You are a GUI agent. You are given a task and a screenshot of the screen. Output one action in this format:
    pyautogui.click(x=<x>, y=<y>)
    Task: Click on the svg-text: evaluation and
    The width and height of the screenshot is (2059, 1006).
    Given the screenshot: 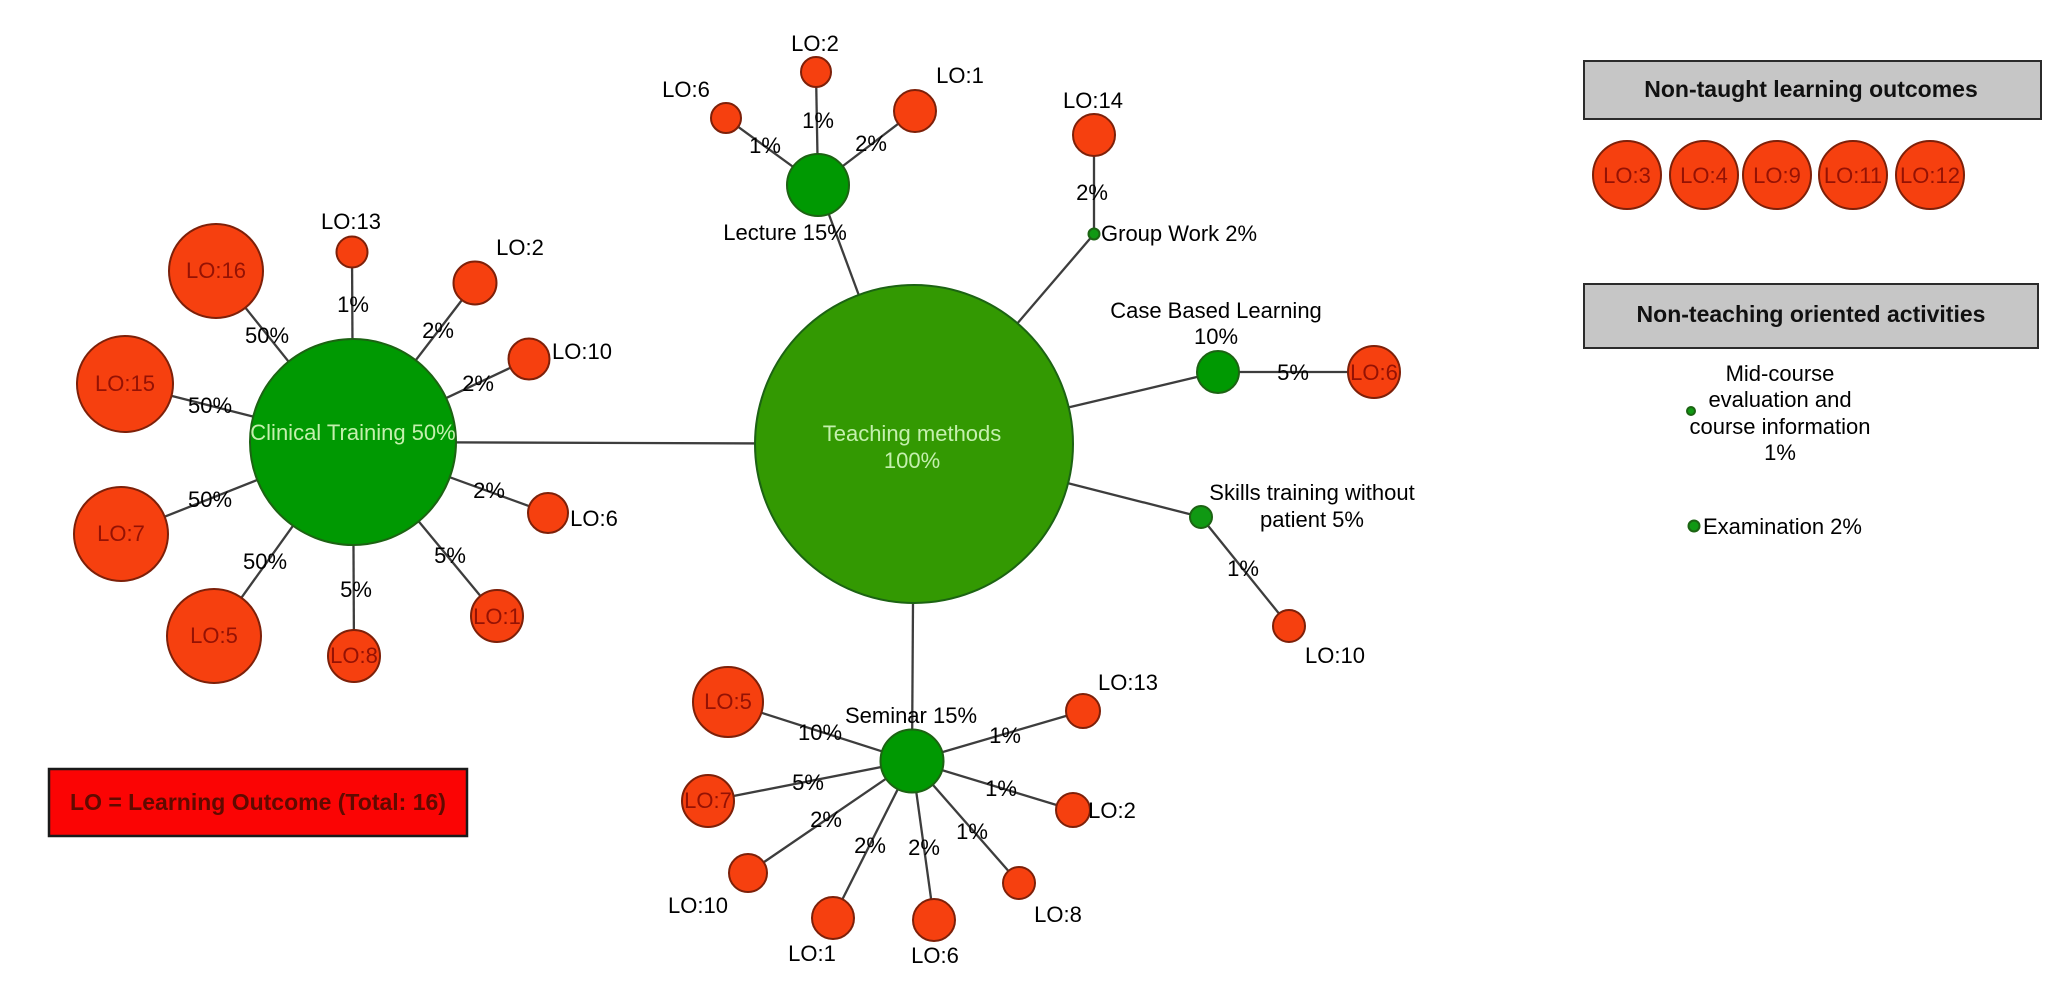 What is the action you would take?
    pyautogui.click(x=1779, y=399)
    